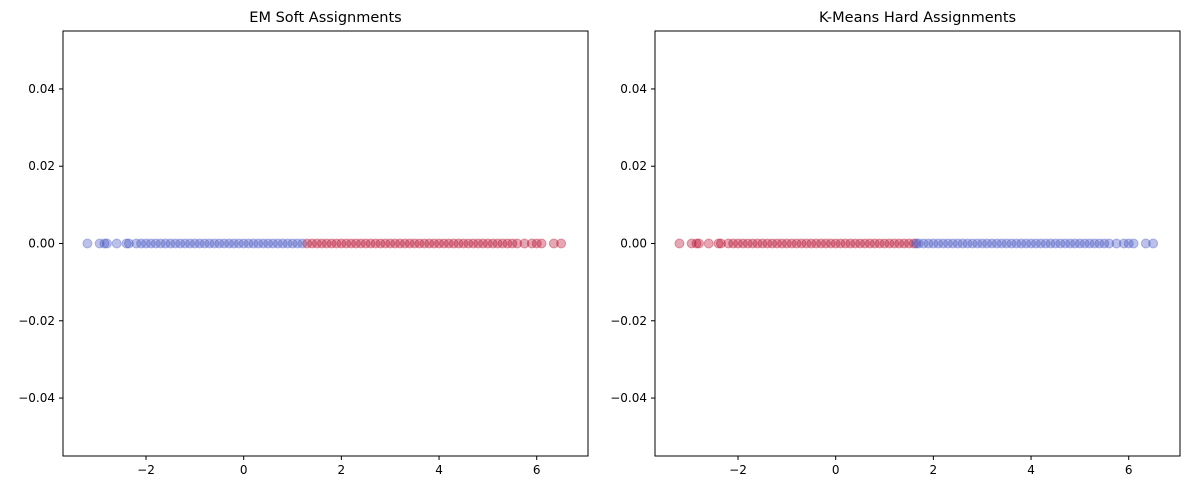 The width and height of the screenshot is (1189, 490). Describe the element at coordinates (339, 466) in the screenshot. I see `x-ticks: −2 0 2 4 6` at that location.